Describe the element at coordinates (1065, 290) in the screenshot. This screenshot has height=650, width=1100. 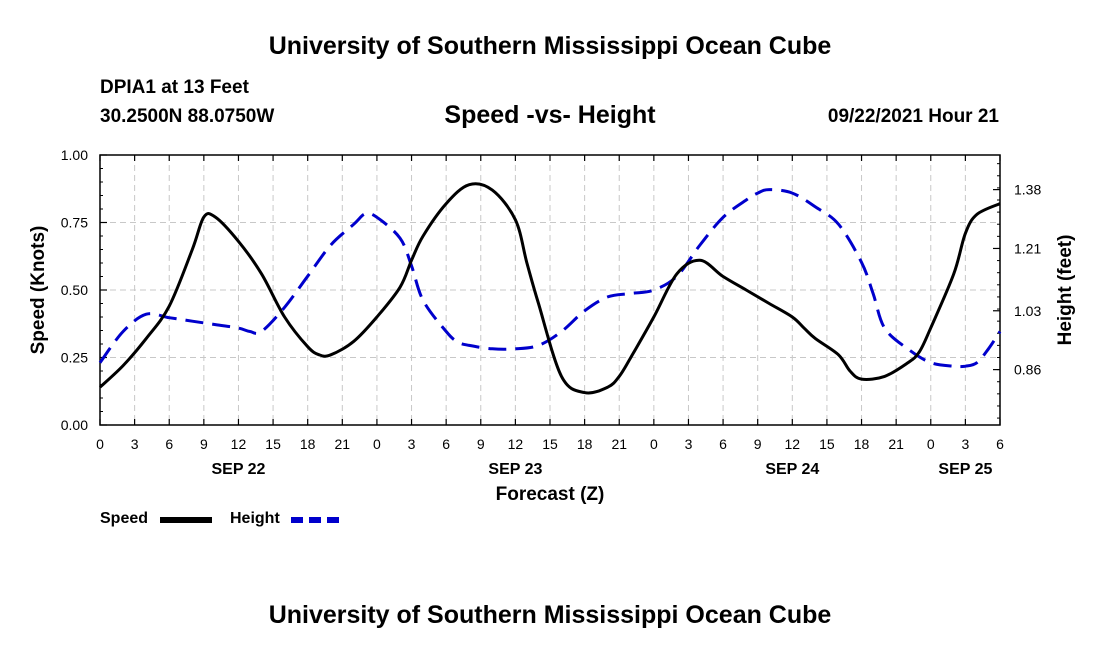
I see `y2-axis-title: Height (feet)` at that location.